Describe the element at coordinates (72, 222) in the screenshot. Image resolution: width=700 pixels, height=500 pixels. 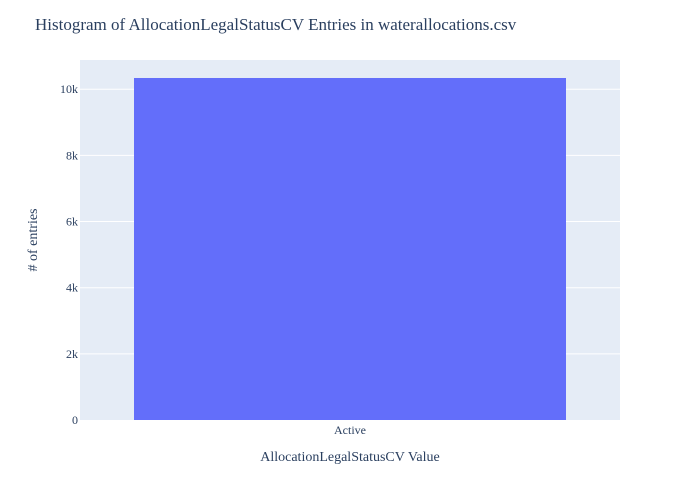
I see `y-tick-label: 6k` at that location.